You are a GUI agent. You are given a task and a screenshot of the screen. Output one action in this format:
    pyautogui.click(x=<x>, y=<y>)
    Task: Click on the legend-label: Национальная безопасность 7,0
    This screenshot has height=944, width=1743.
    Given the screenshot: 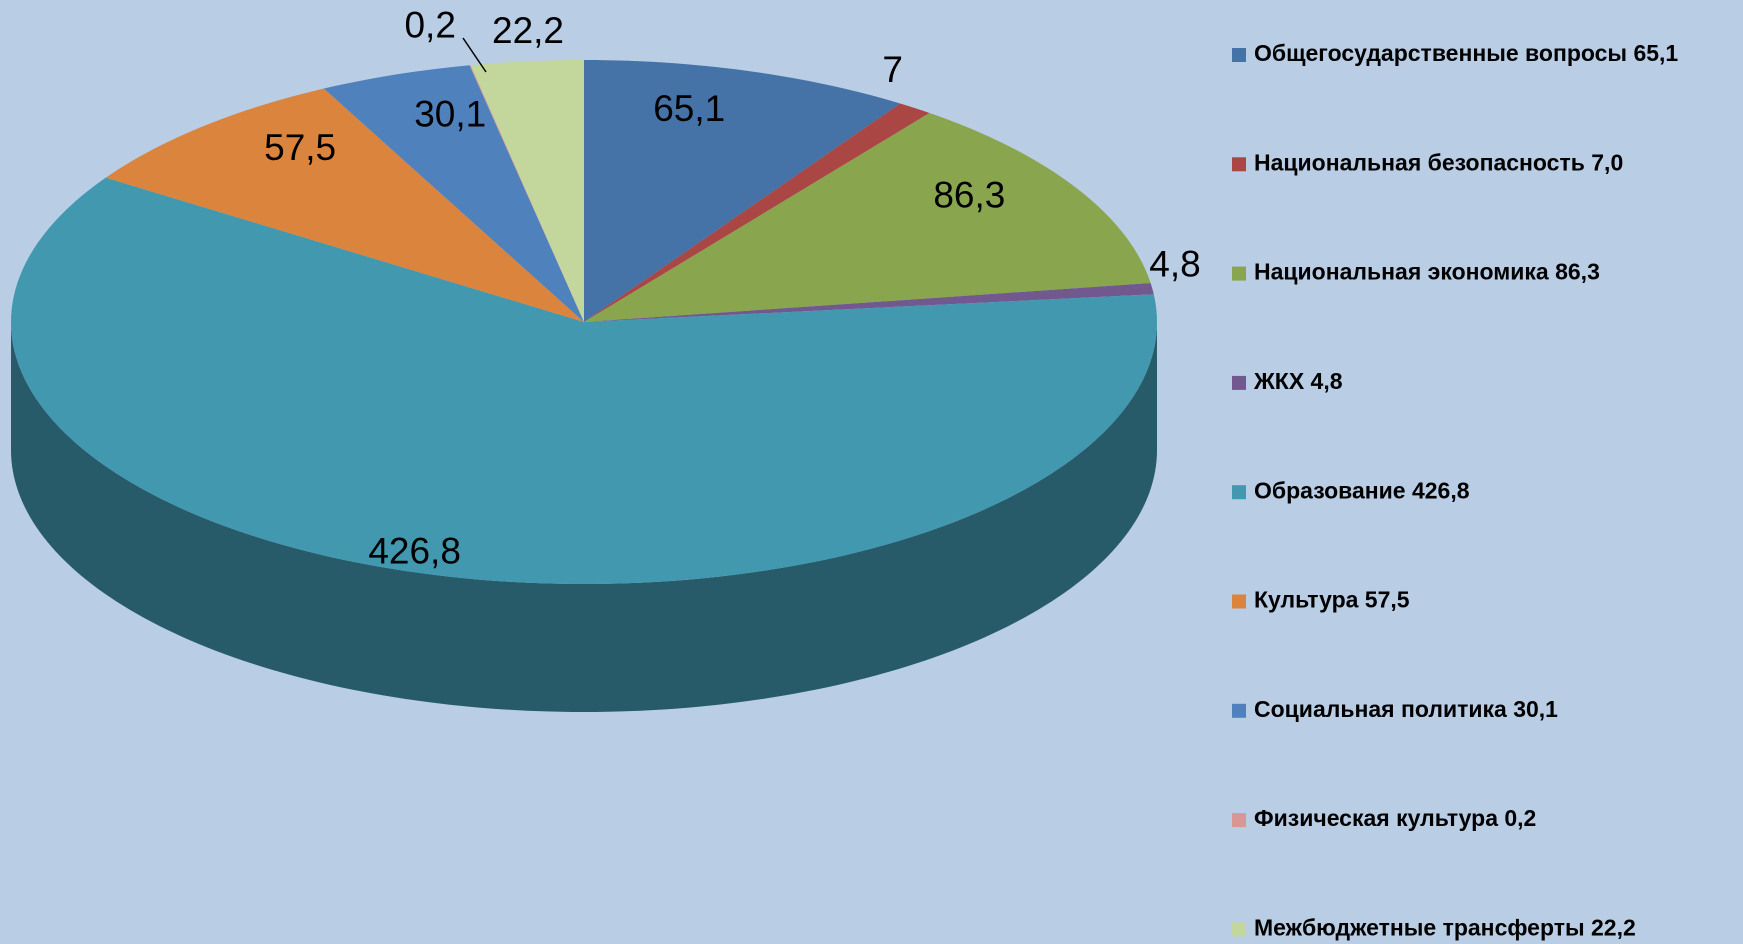 What is the action you would take?
    pyautogui.click(x=1438, y=162)
    